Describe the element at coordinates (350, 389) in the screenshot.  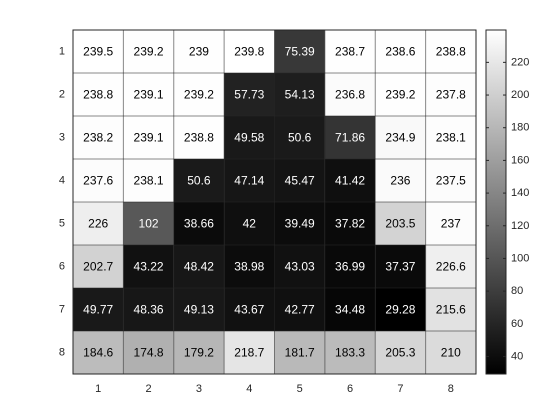
I see `x-tick-label: 6` at that location.